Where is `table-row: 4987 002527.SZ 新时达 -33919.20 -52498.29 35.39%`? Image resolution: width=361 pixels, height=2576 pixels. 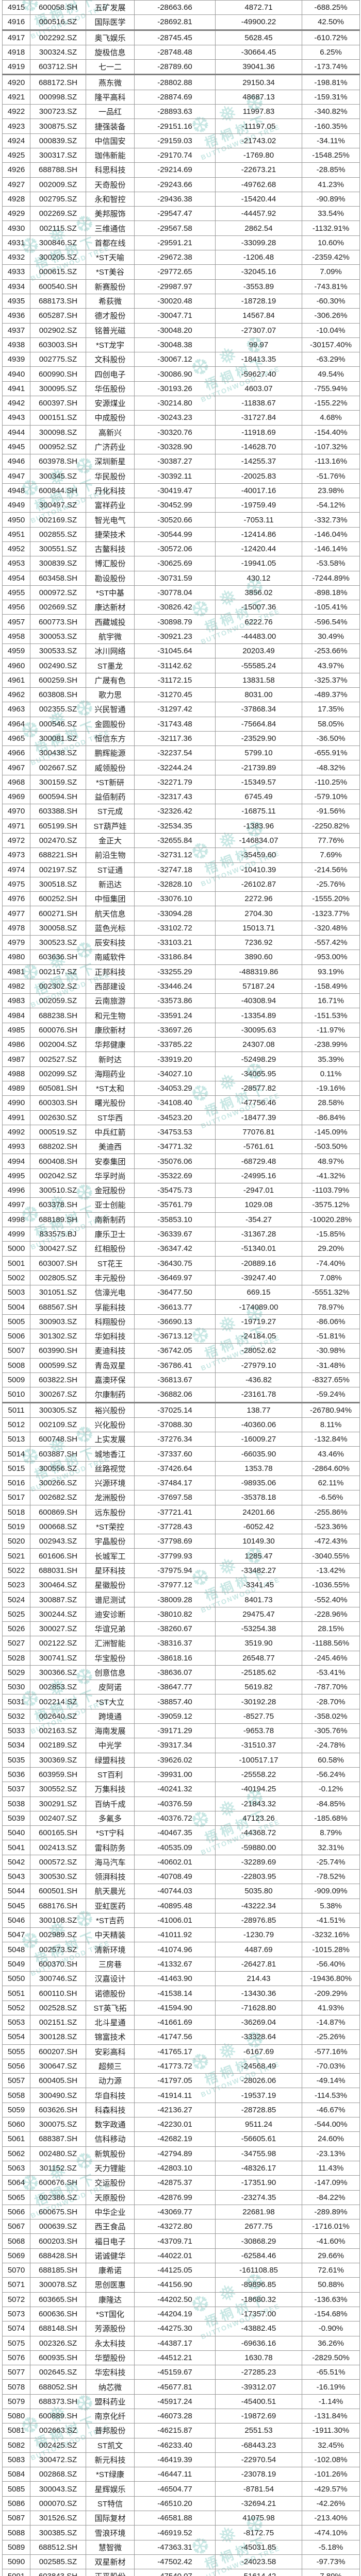 table-row: 4987 002527.SZ 新时达 -33919.20 -52498.29 35.39% is located at coordinates (181, 1059).